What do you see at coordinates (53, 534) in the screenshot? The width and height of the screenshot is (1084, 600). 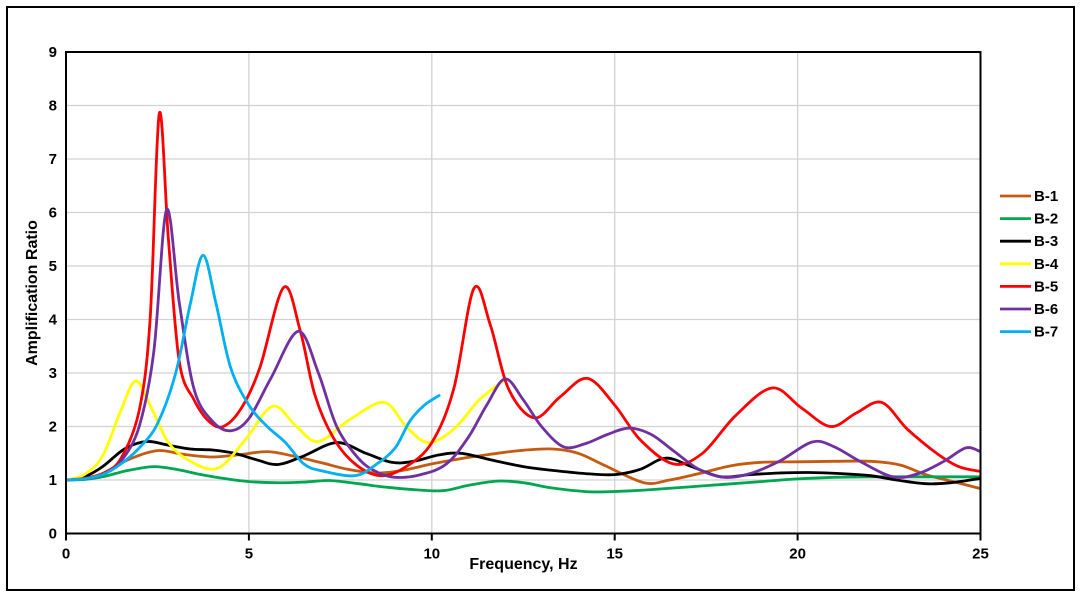 I see `y-tick-label: 0` at bounding box center [53, 534].